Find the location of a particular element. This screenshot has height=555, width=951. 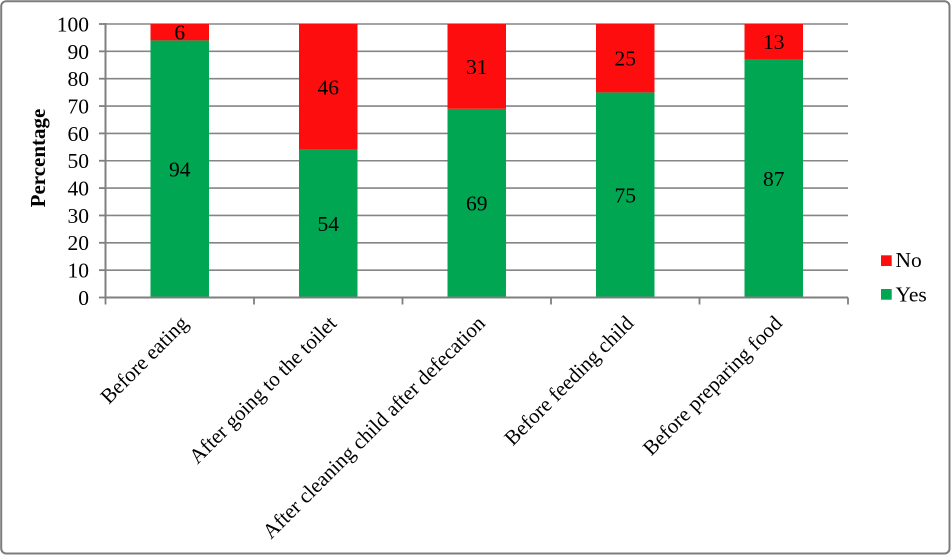

svg-text: 69 is located at coordinates (477, 204).